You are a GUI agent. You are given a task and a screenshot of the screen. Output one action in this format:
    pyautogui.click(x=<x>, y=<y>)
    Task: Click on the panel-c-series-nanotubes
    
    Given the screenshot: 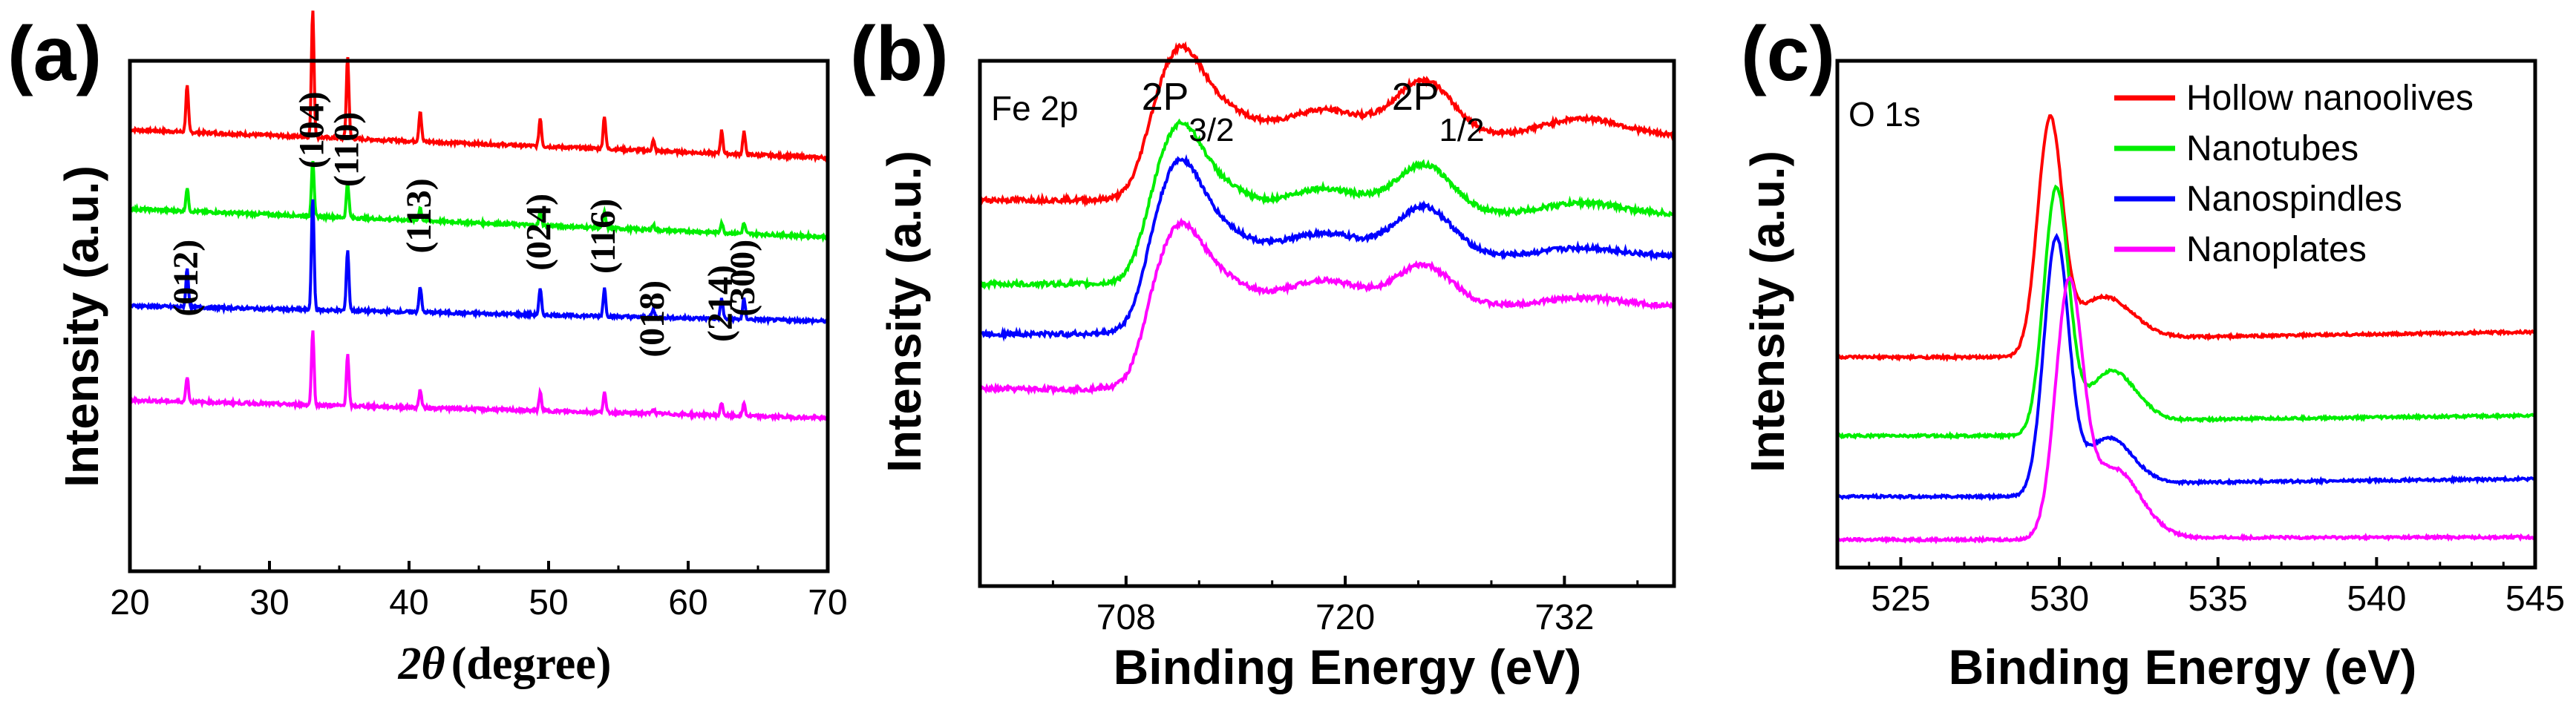 What is the action you would take?
    pyautogui.click(x=2186, y=312)
    